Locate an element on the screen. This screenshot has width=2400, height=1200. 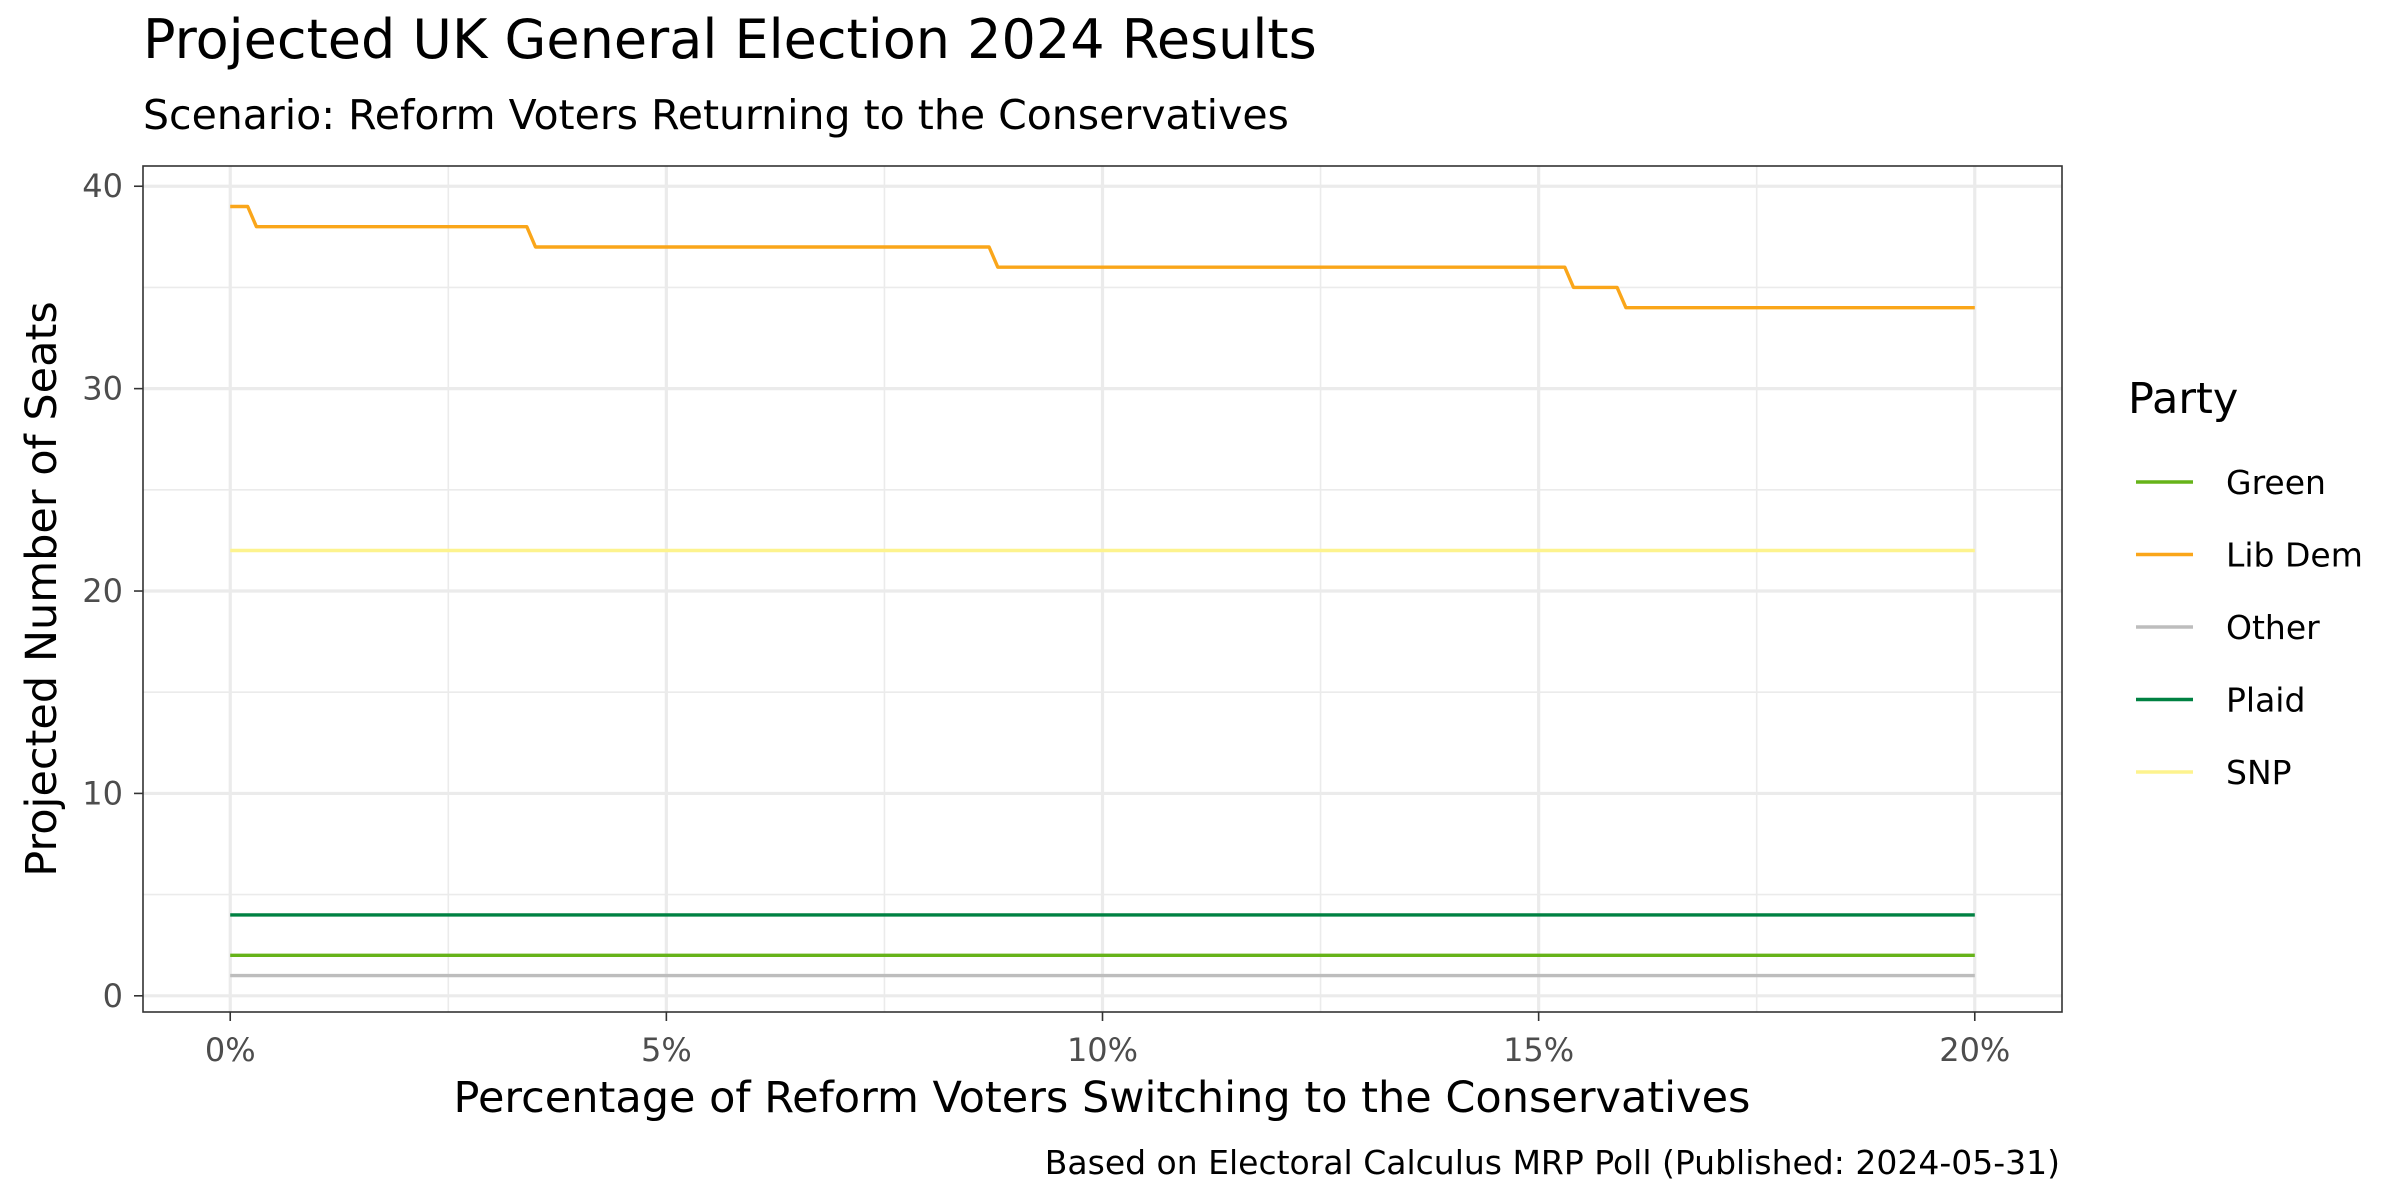
legend-title: Party is located at coordinates (2183, 399).